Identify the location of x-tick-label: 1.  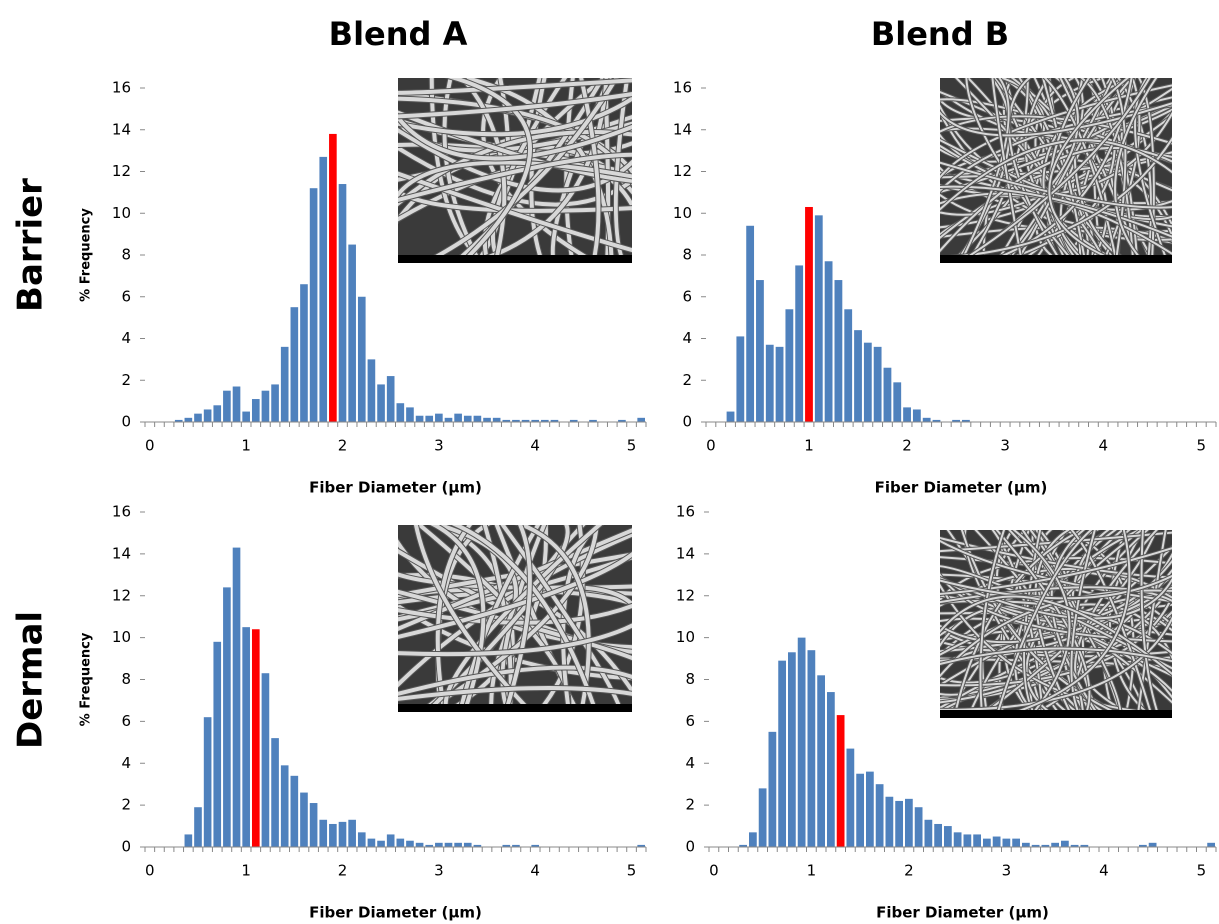
(809, 446).